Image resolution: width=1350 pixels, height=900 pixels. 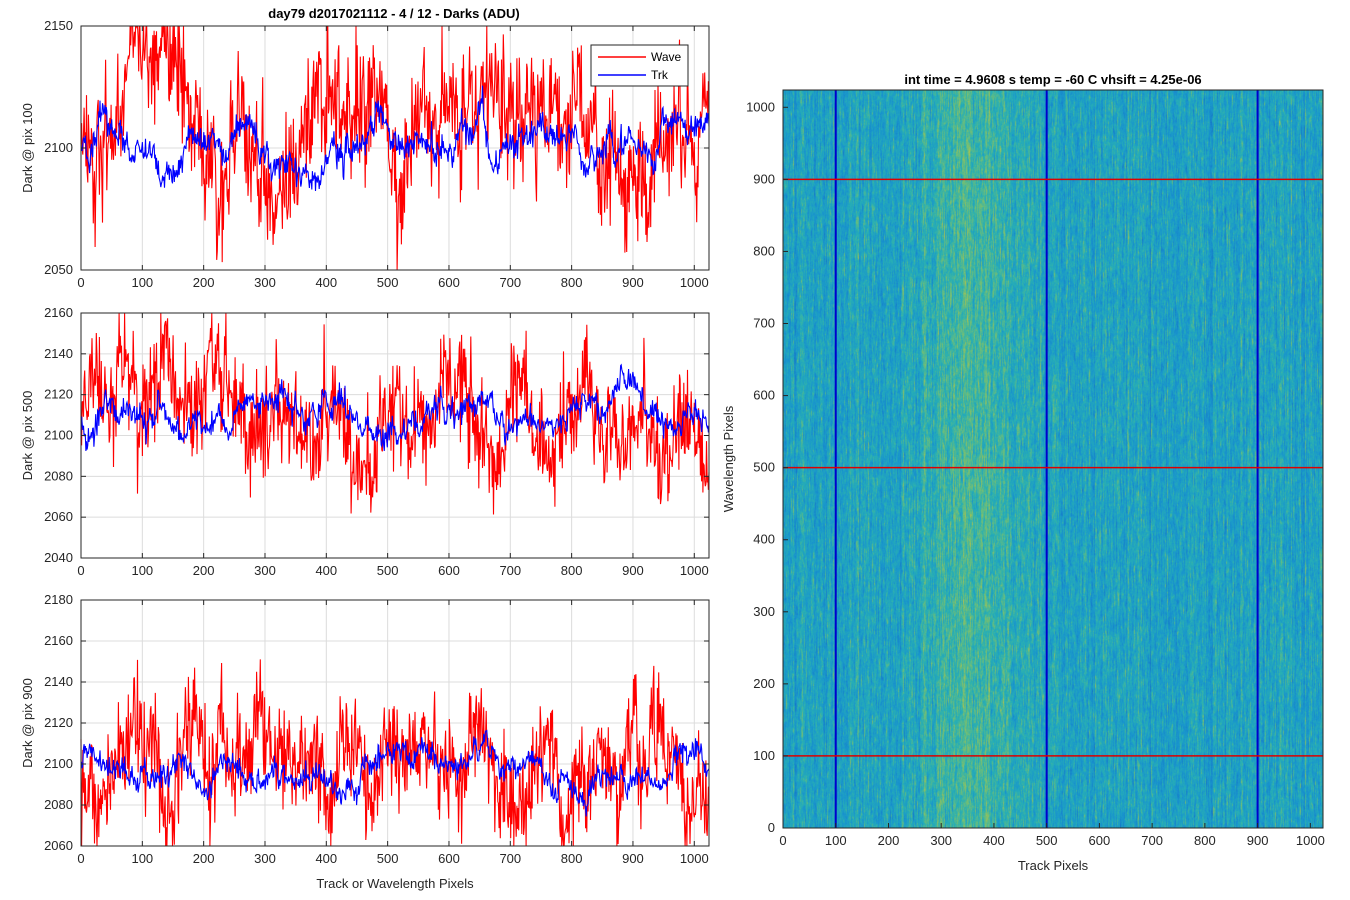 What do you see at coordinates (27, 436) in the screenshot?
I see `y-axis-label: Dark @ pix 500` at bounding box center [27, 436].